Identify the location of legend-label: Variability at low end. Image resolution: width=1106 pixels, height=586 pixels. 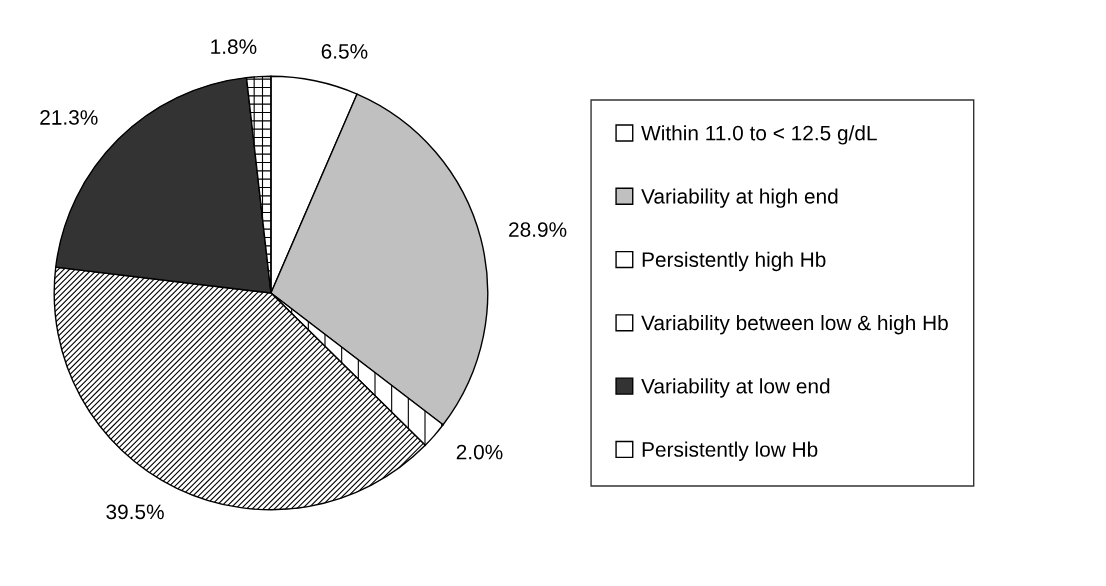
(735, 388).